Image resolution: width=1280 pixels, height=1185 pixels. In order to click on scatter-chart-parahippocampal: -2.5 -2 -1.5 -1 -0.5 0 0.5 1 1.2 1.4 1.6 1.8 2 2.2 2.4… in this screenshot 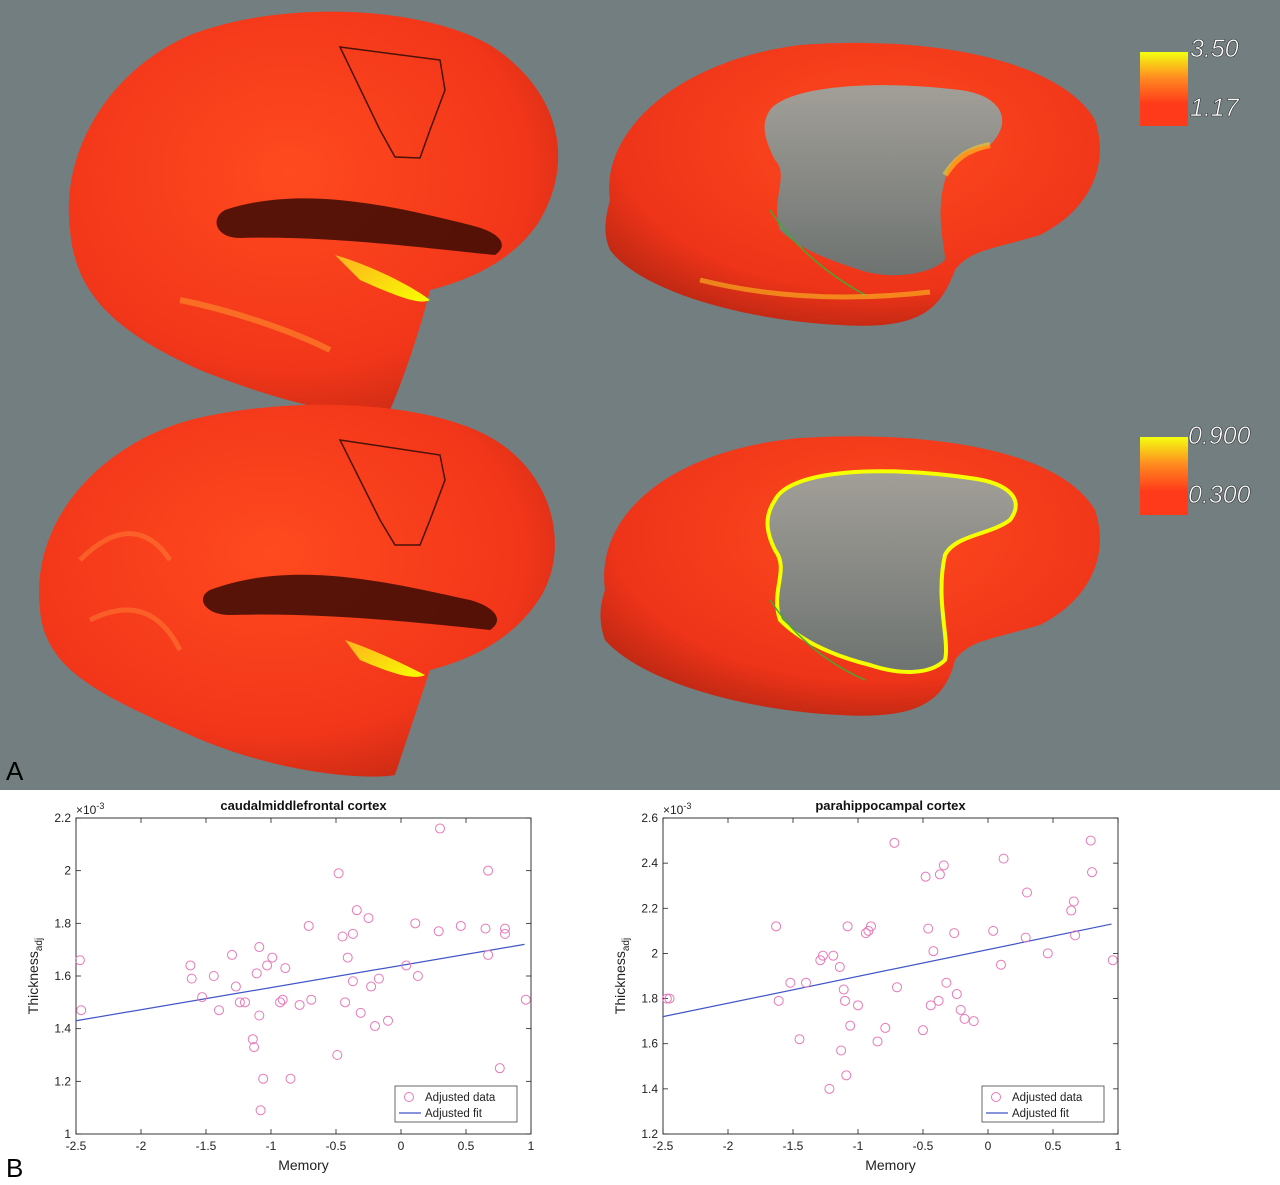, I will do `click(867, 985)`.